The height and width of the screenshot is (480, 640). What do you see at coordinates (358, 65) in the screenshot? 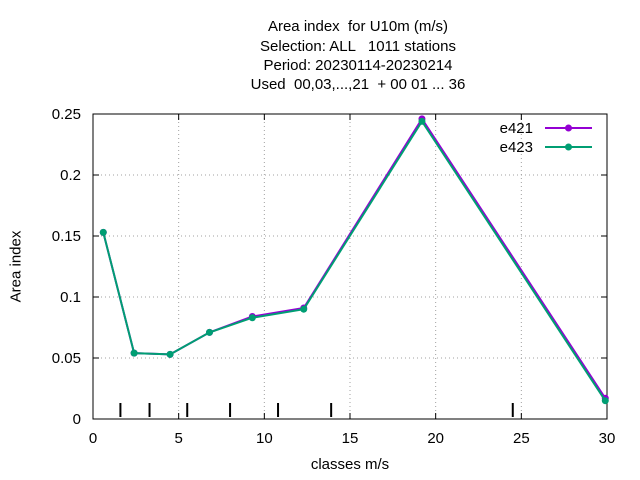
I see `chart-title-line-3: Period: 20230114-20230214` at bounding box center [358, 65].